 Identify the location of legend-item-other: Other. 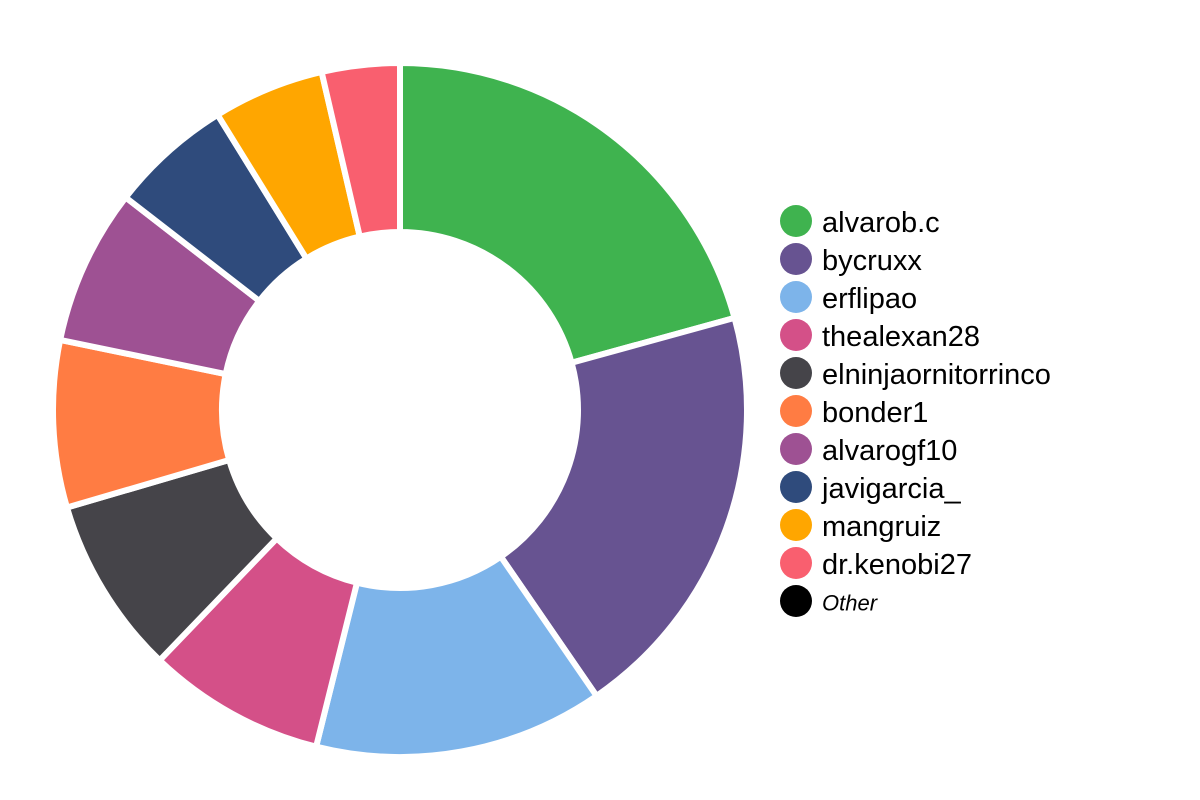
(829, 601).